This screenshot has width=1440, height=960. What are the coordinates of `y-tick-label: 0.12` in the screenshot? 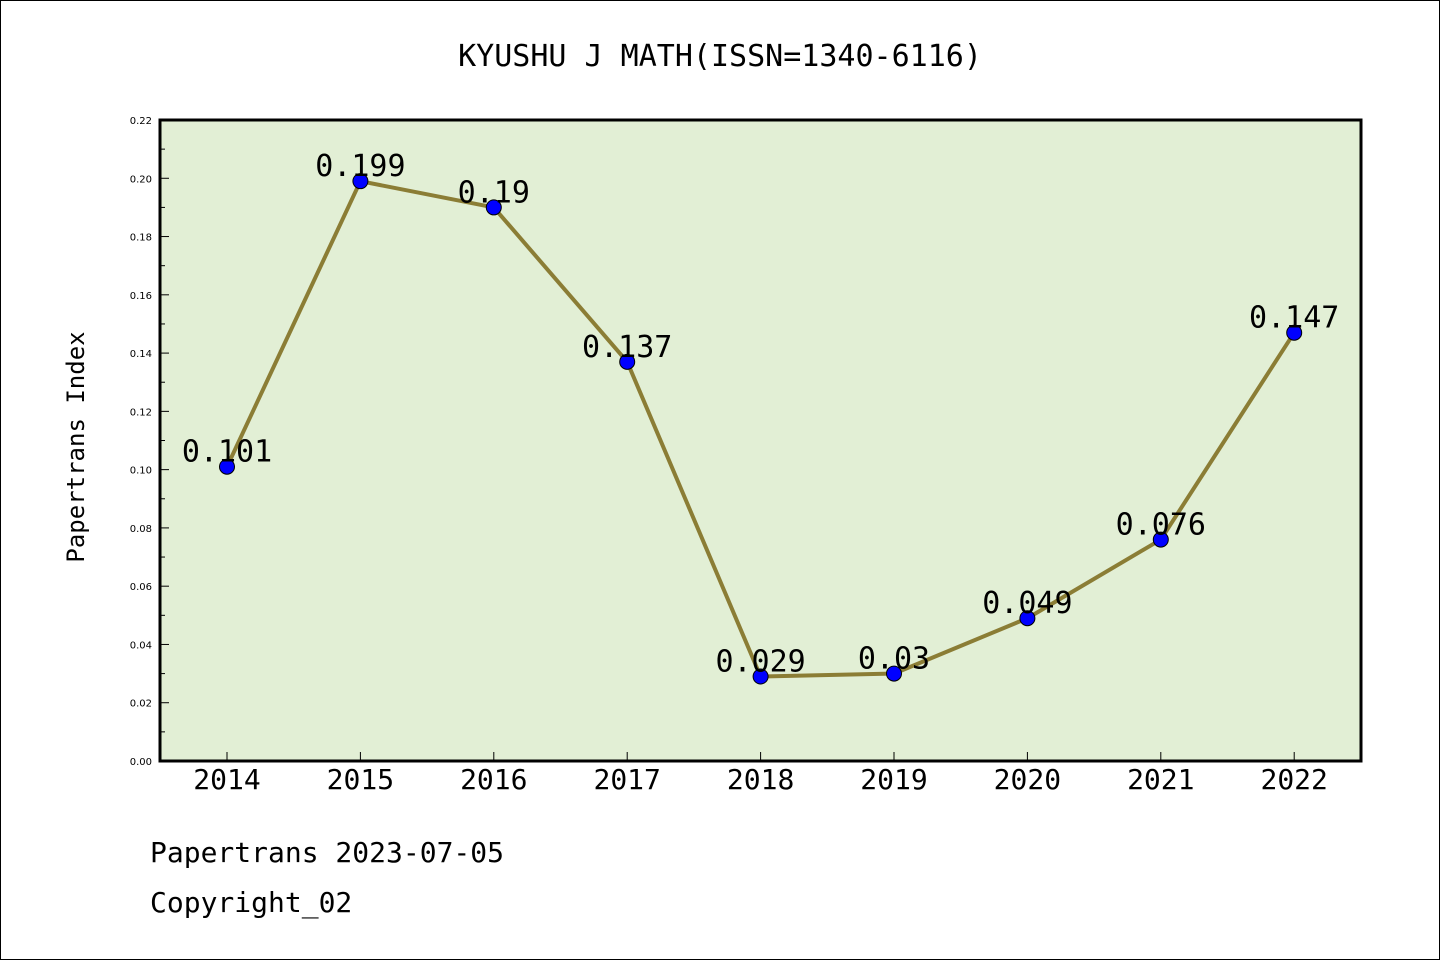 It's located at (141, 412).